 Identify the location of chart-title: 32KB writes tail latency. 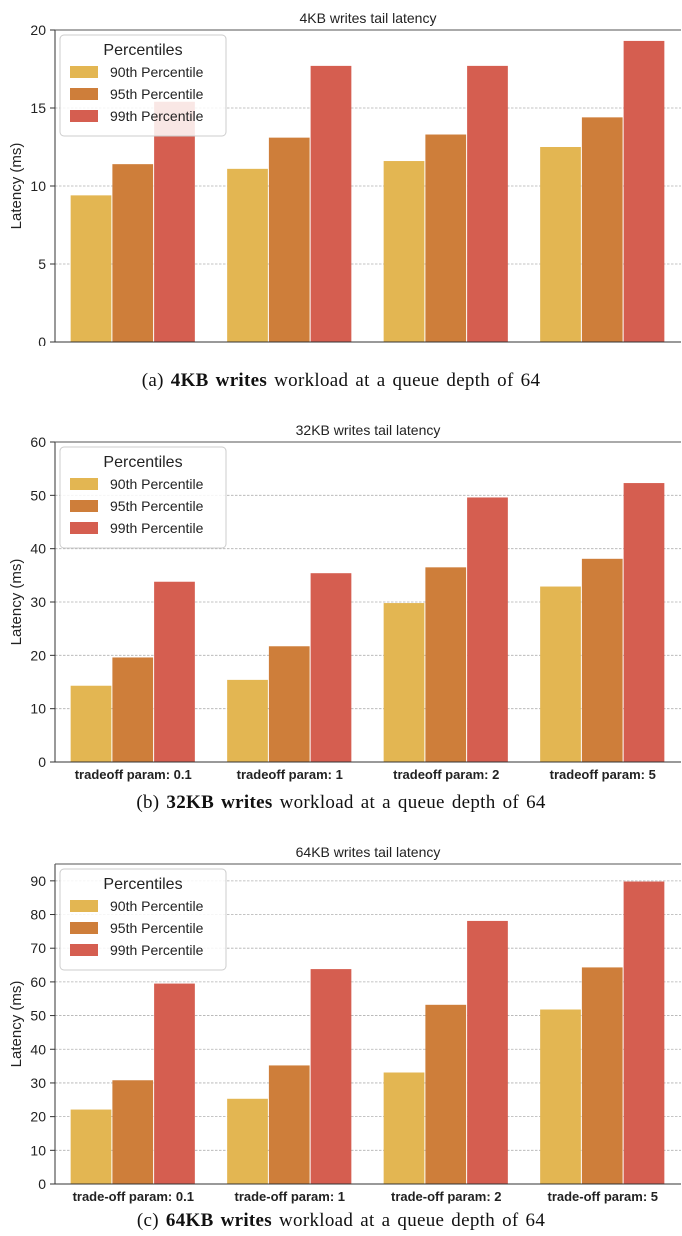
(368, 430).